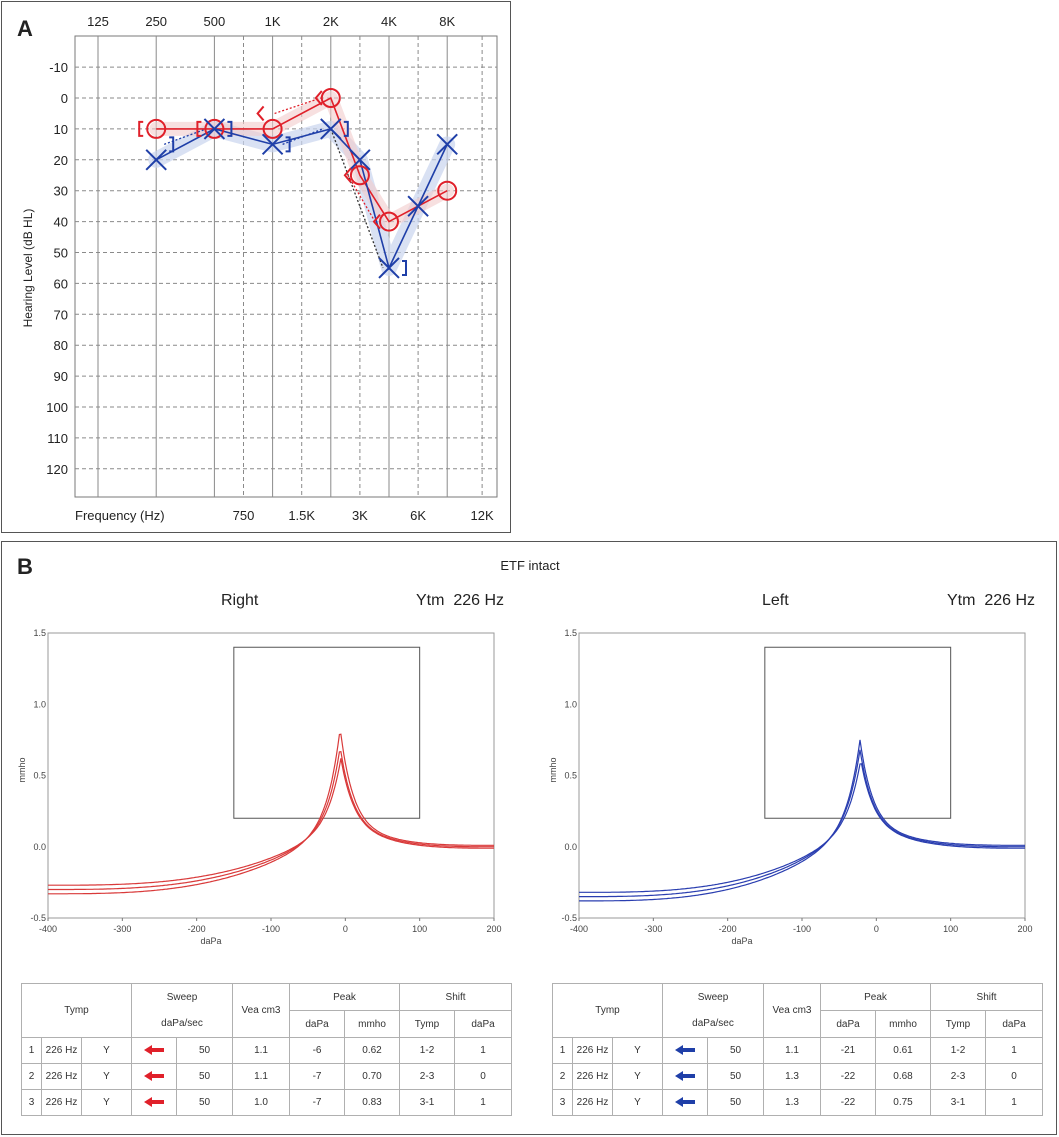  What do you see at coordinates (798, 1076) in the screenshot?
I see `table-row: 2 226 Hz Y 50 1.3 -22 0.68 2-3 0` at bounding box center [798, 1076].